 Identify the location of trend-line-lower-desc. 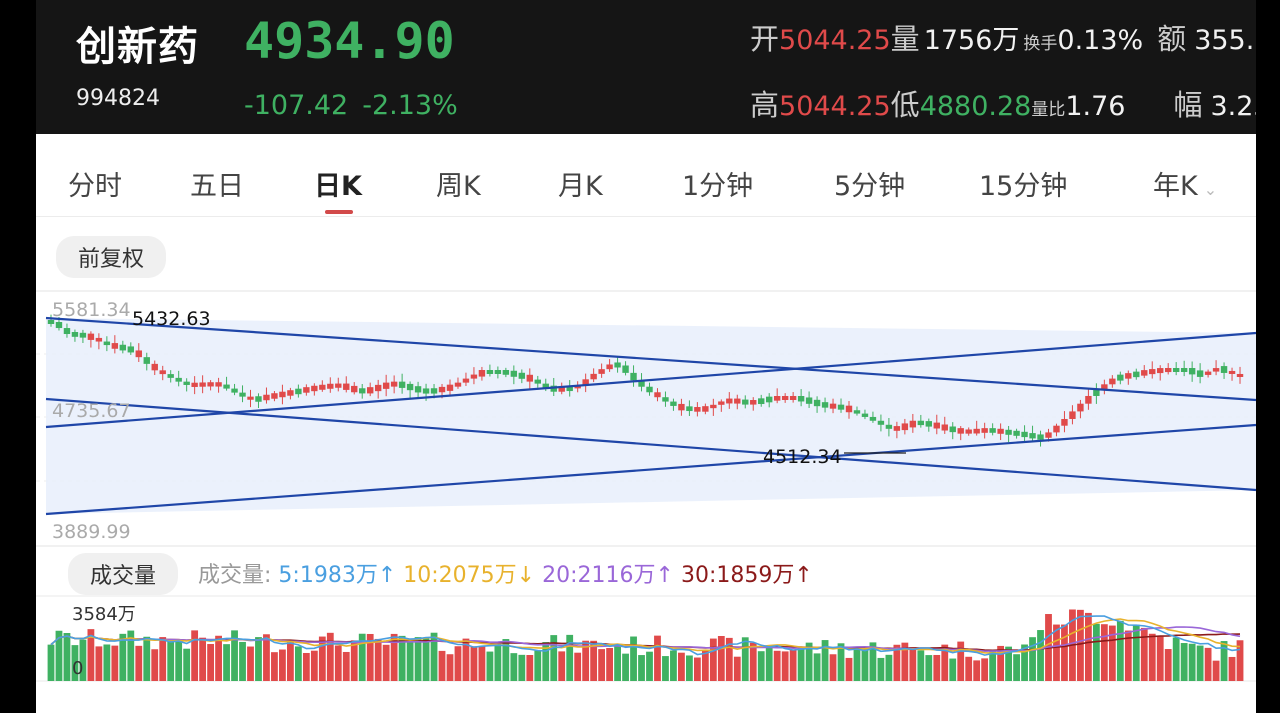
(650, 444).